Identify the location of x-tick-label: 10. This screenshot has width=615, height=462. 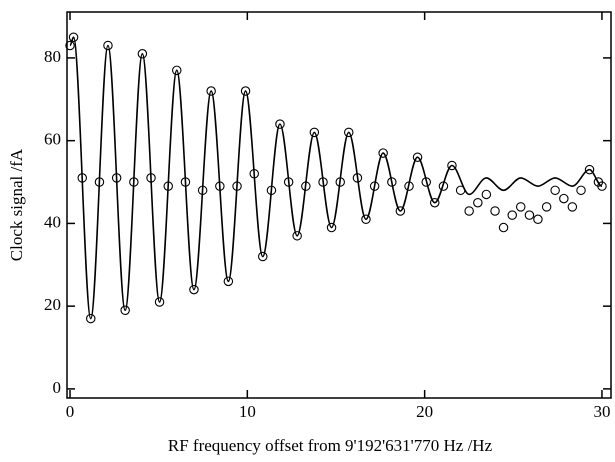
(247, 411).